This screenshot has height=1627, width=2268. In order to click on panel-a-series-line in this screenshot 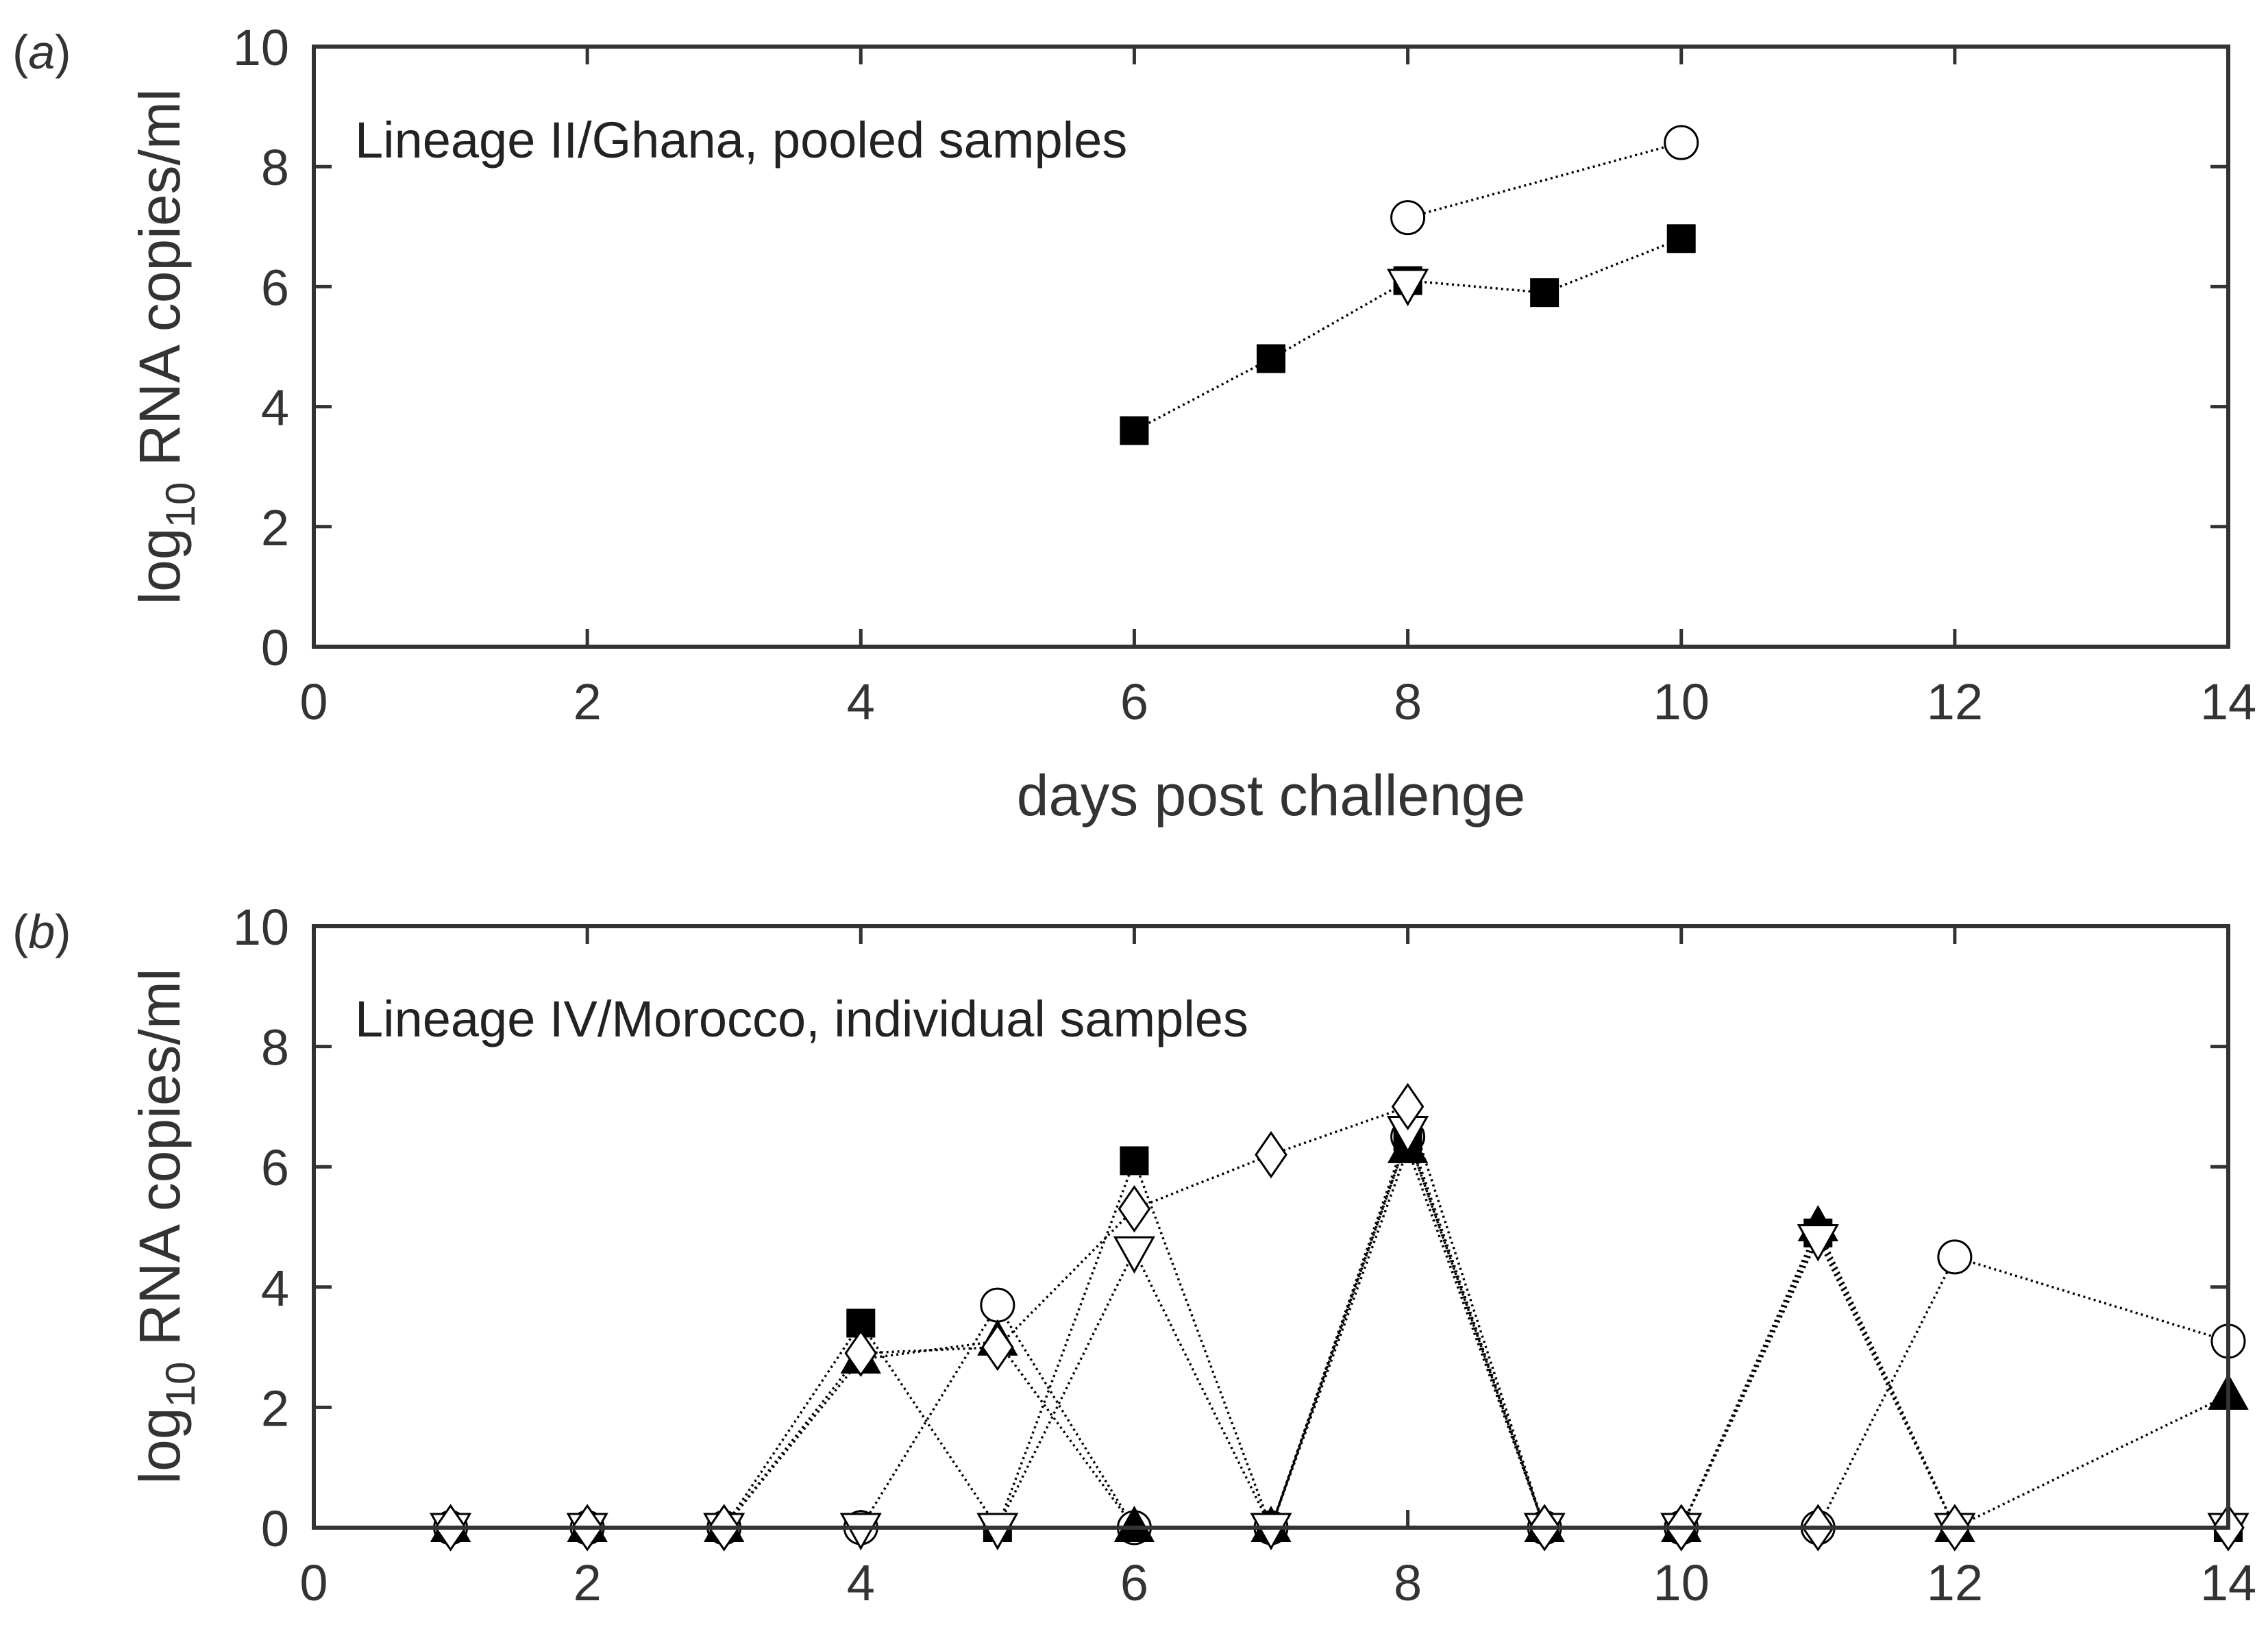, I will do `click(1544, 180)`.